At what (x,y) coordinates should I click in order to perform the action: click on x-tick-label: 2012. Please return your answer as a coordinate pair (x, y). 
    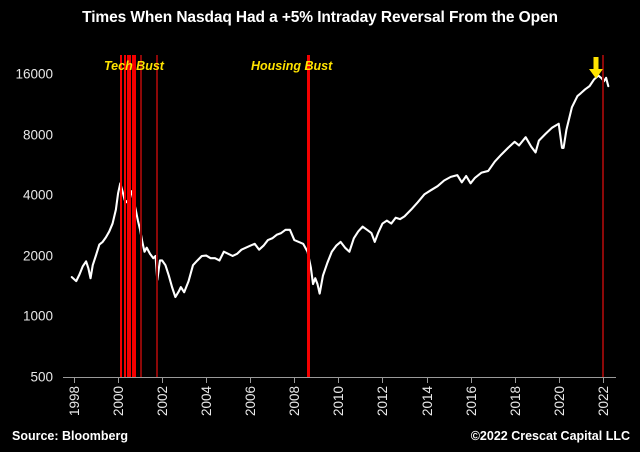
    Looking at the image, I should click on (383, 401).